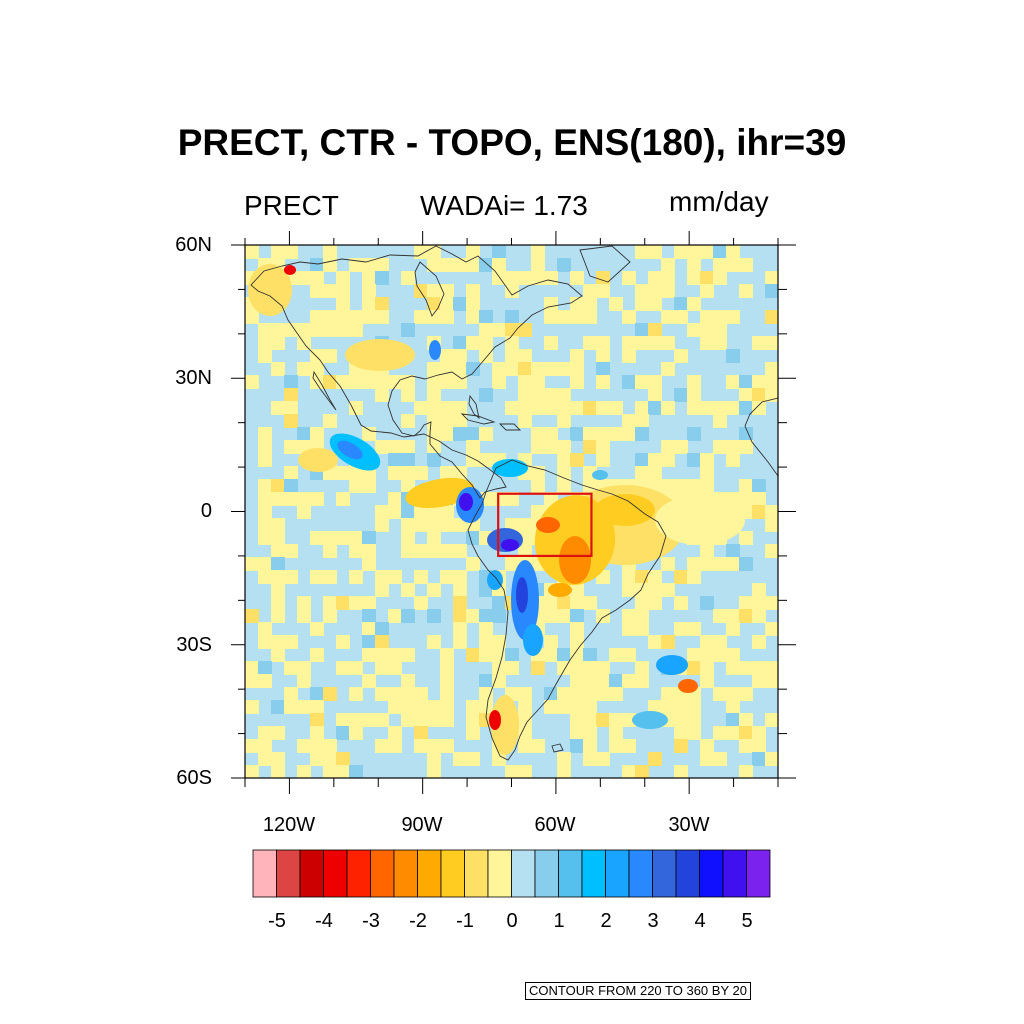 The width and height of the screenshot is (1024, 1024). Describe the element at coordinates (193, 378) in the screenshot. I see `lat-label-30n: 30N` at that location.